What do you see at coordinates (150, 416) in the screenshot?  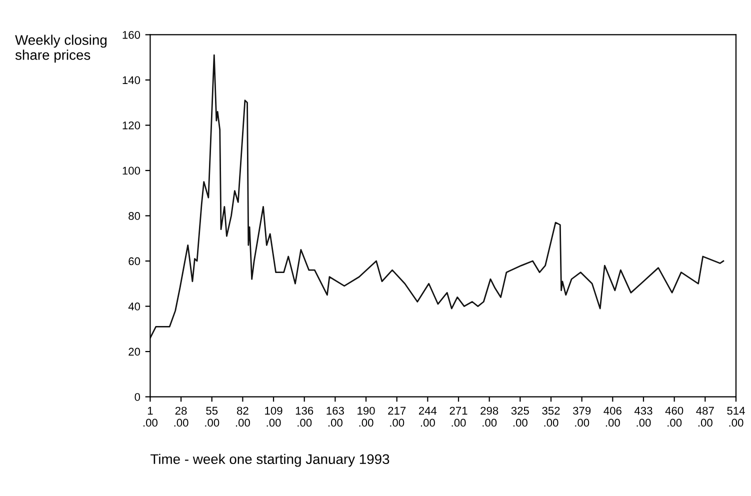 I see `x-tick-label: 1.00` at bounding box center [150, 416].